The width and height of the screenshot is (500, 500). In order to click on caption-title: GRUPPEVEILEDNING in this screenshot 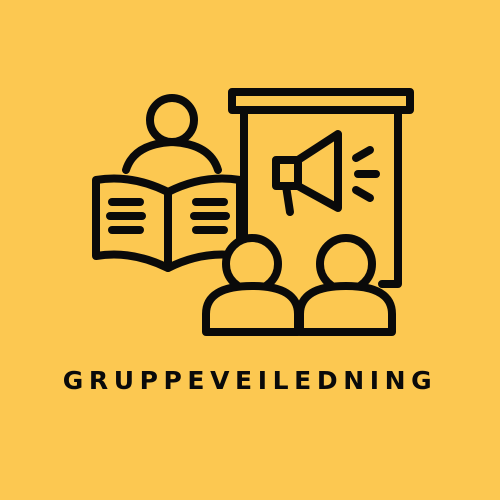, I will do `click(250, 380)`.